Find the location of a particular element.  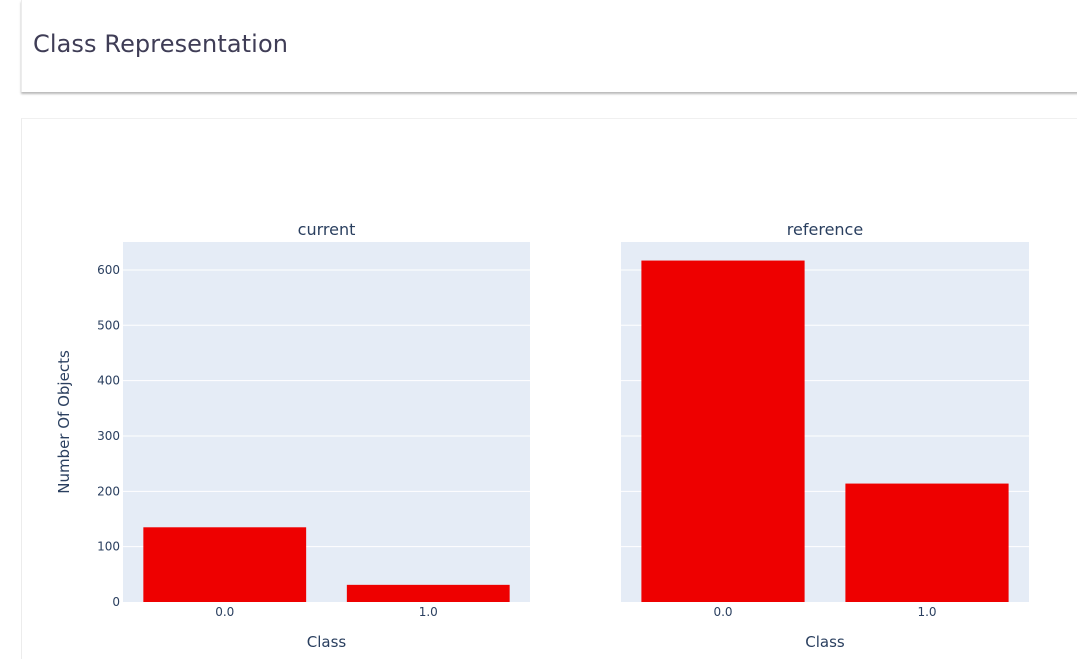

y-tick-label: 200 is located at coordinates (108, 491).